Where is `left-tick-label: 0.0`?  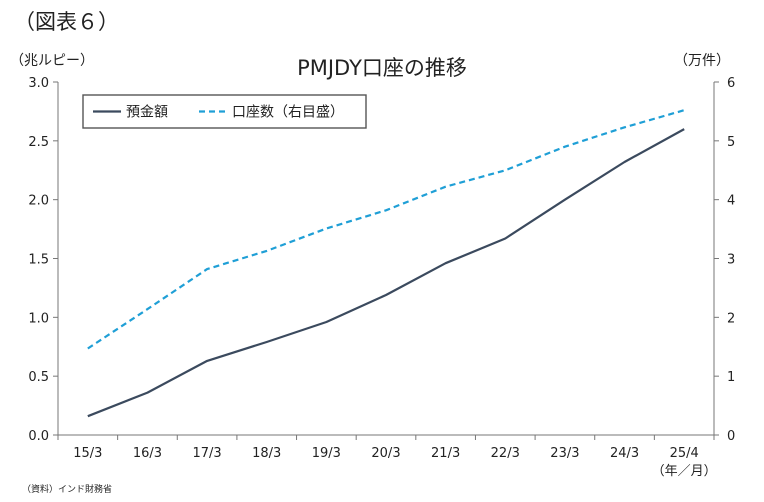
left-tick-label: 0.0 is located at coordinates (38, 436).